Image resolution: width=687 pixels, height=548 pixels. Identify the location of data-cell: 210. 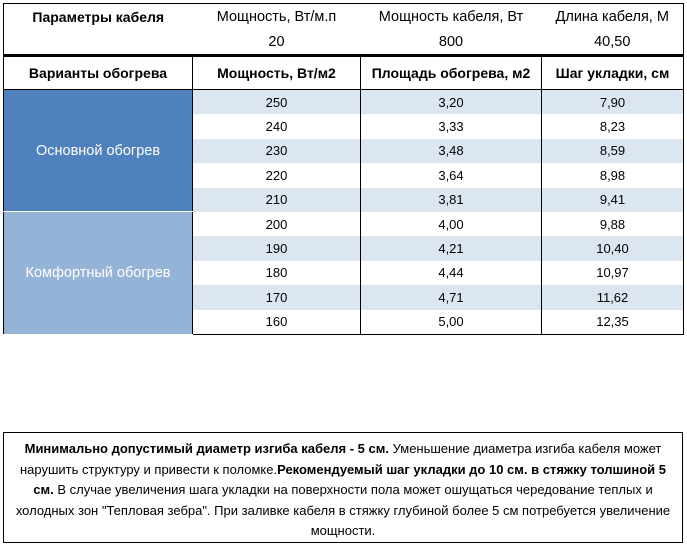
(276, 199).